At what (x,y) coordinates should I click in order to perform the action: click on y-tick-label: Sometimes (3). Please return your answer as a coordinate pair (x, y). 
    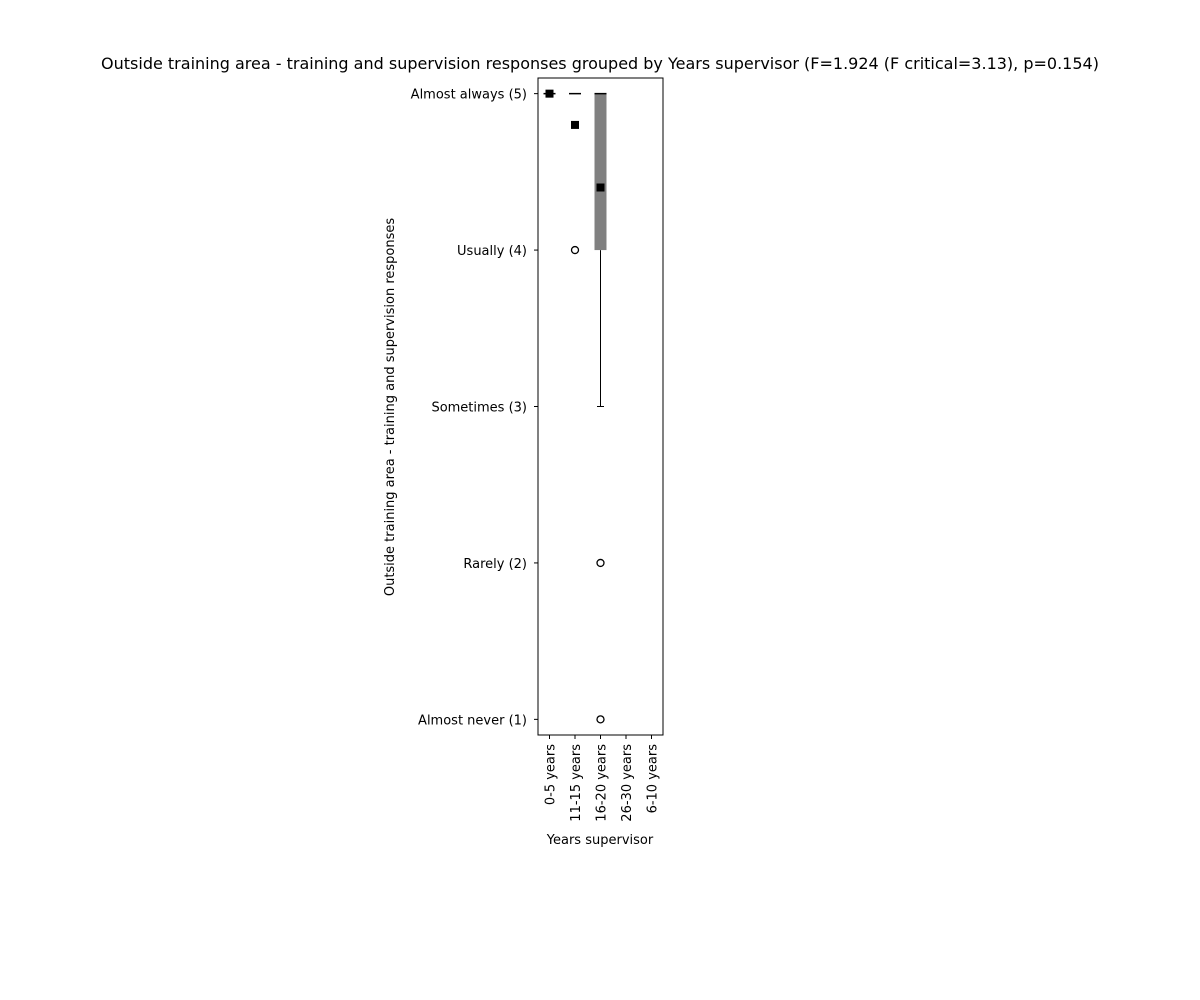
    Looking at the image, I should click on (479, 408).